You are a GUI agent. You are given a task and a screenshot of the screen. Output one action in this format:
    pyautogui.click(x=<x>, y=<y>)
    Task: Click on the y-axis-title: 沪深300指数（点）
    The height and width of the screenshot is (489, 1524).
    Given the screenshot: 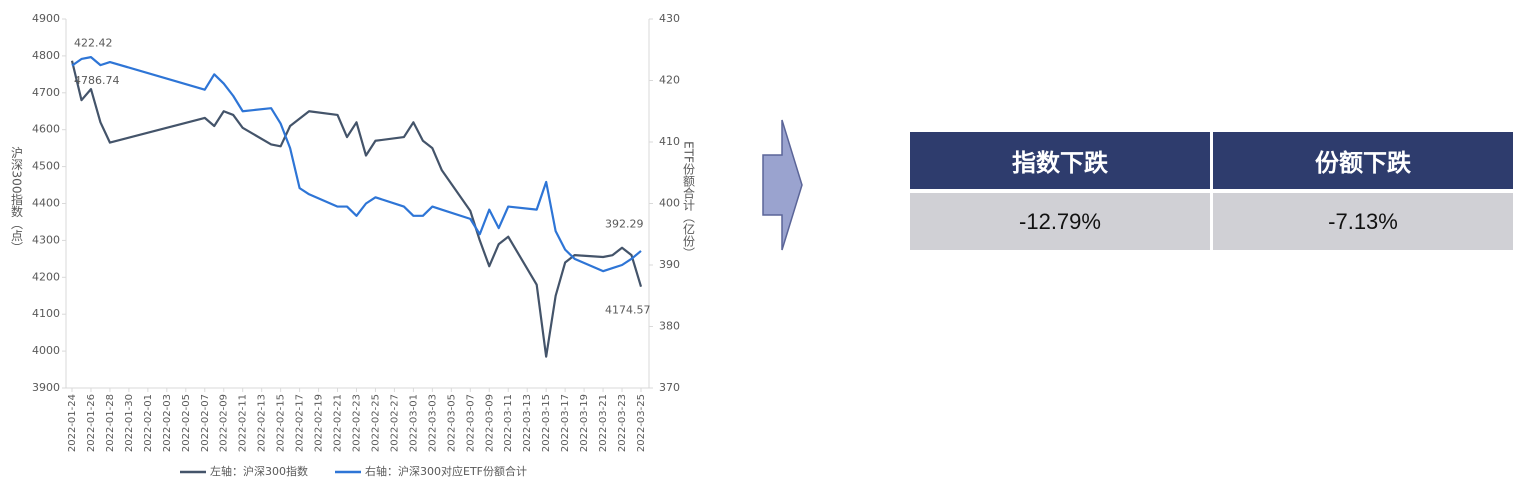 What is the action you would take?
    pyautogui.click(x=17, y=199)
    